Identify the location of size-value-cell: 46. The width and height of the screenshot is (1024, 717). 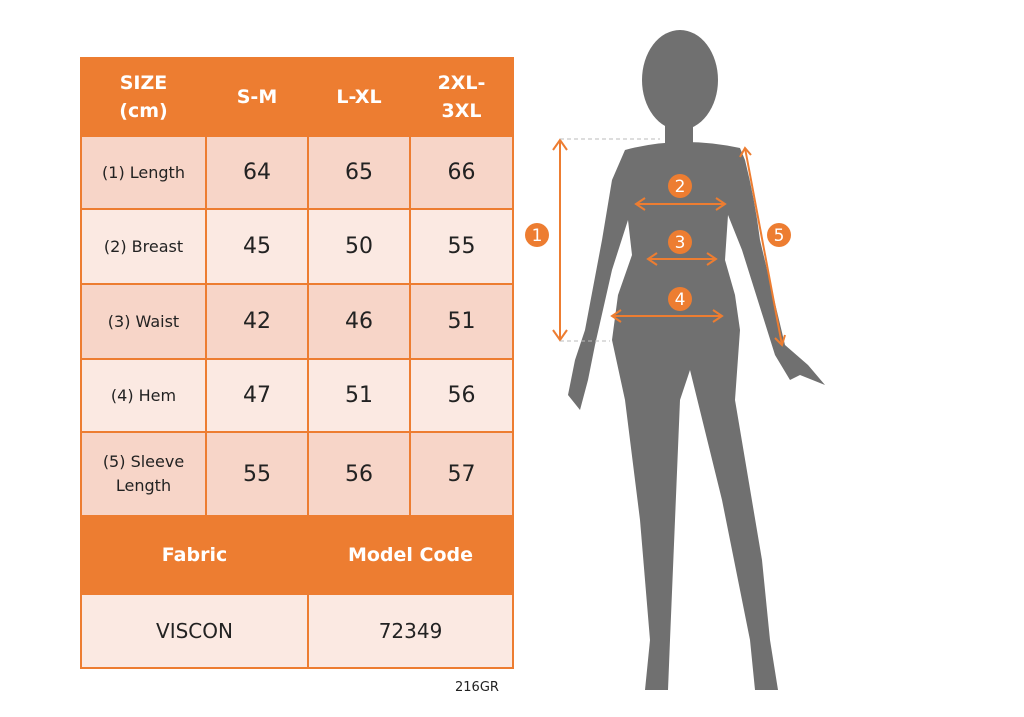
(359, 321).